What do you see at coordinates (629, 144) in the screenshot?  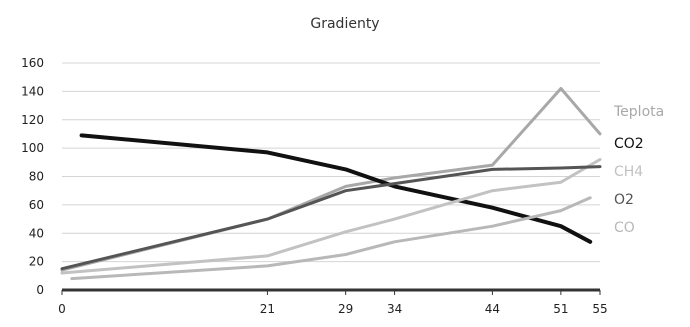 I see `legend-entry-co2: CO2` at bounding box center [629, 144].